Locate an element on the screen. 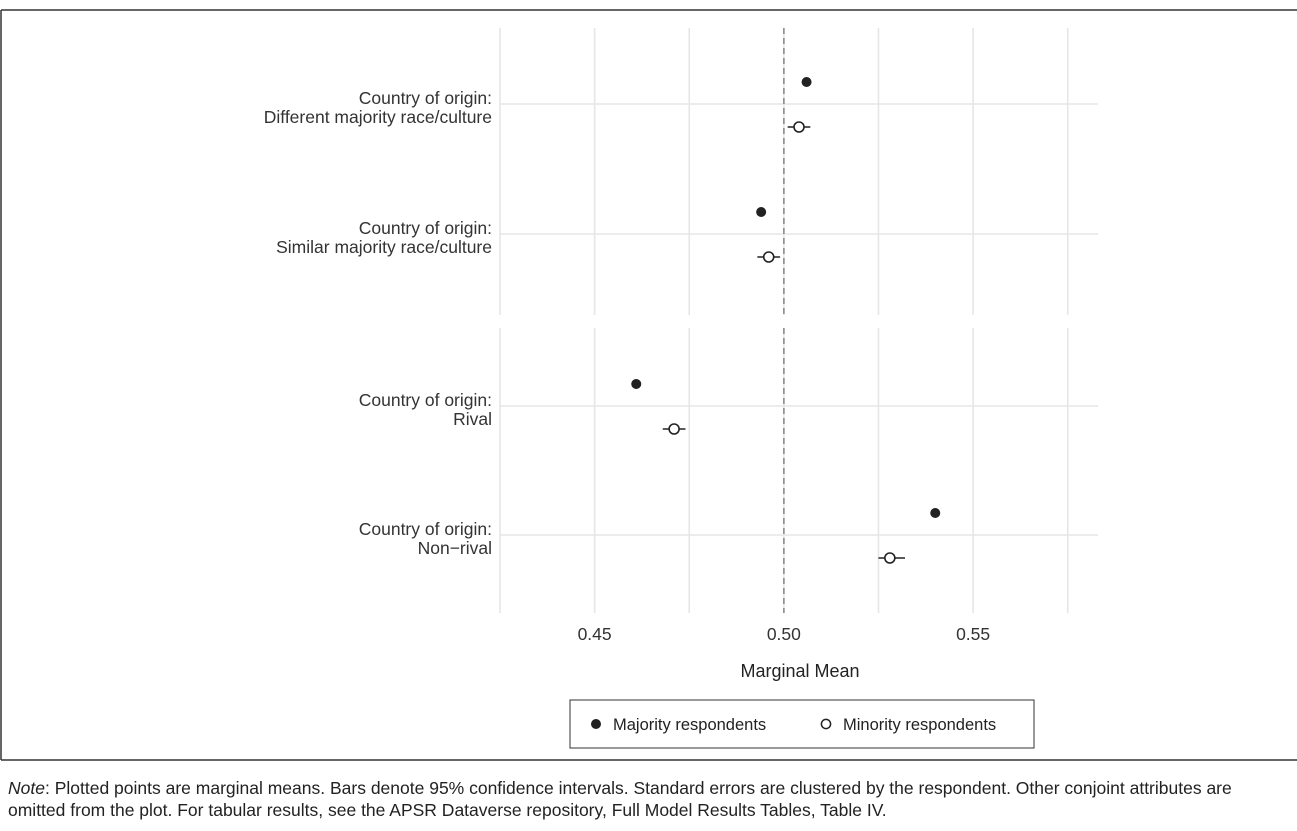 This screenshot has width=1297, height=831. x-tick-label: 0.45 is located at coordinates (595, 634).